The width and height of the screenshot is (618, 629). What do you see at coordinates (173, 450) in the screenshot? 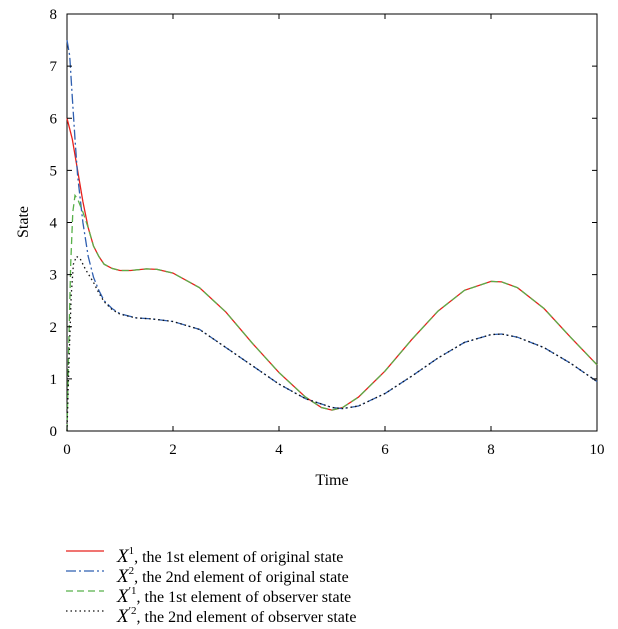
I see `x-tick-label: 2` at bounding box center [173, 450].